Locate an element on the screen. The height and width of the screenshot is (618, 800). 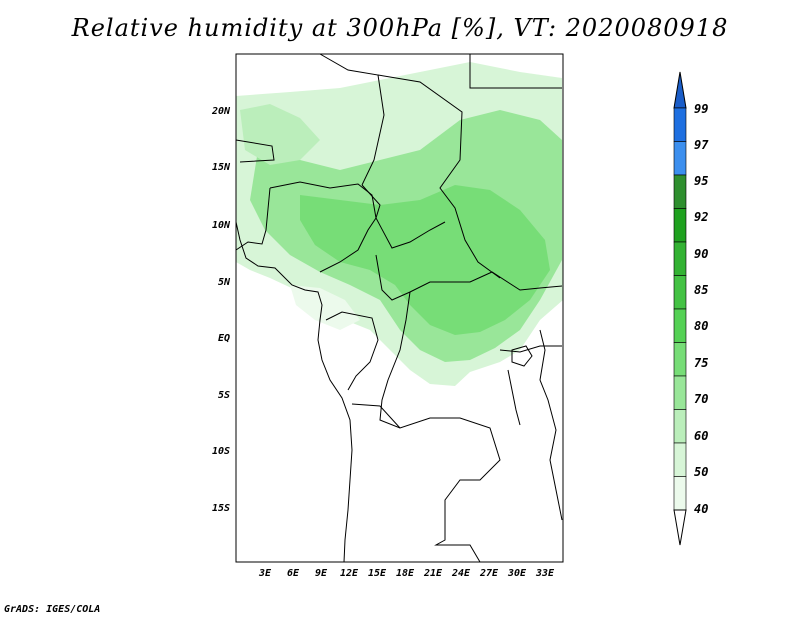
colorbar-label: 80 is located at coordinates (701, 326).